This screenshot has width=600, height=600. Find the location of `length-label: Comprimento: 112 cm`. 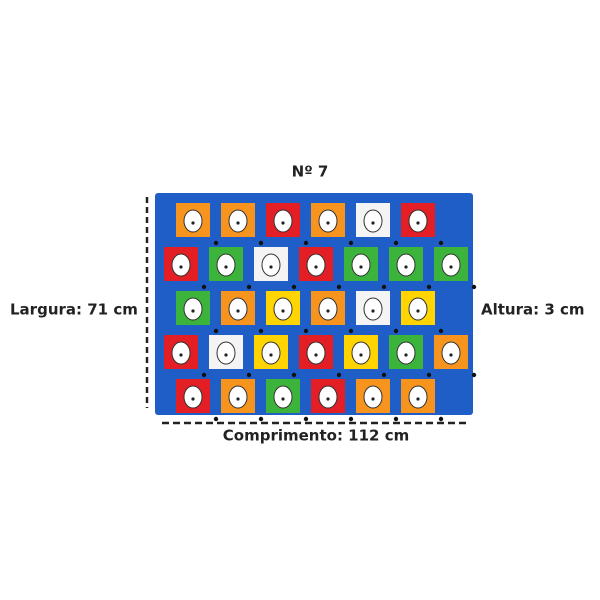

length-label: Comprimento: 112 cm is located at coordinates (316, 436).